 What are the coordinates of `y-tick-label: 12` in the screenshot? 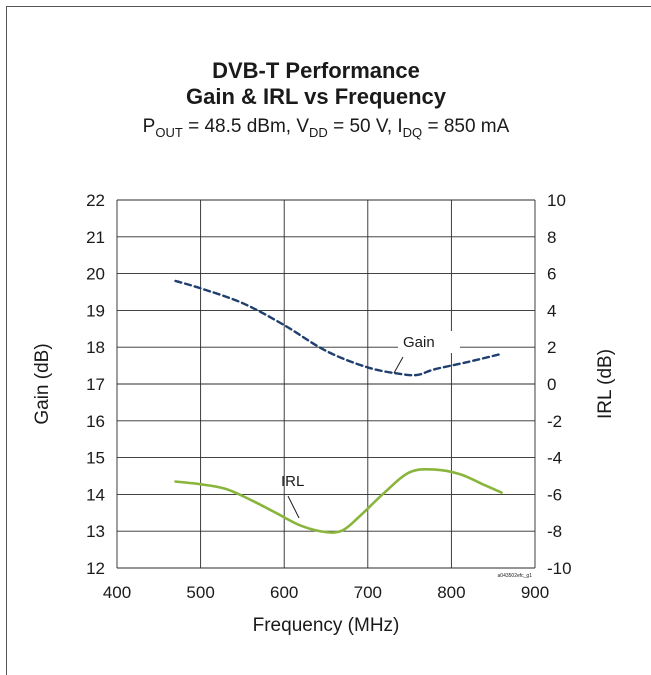 It's located at (95, 568).